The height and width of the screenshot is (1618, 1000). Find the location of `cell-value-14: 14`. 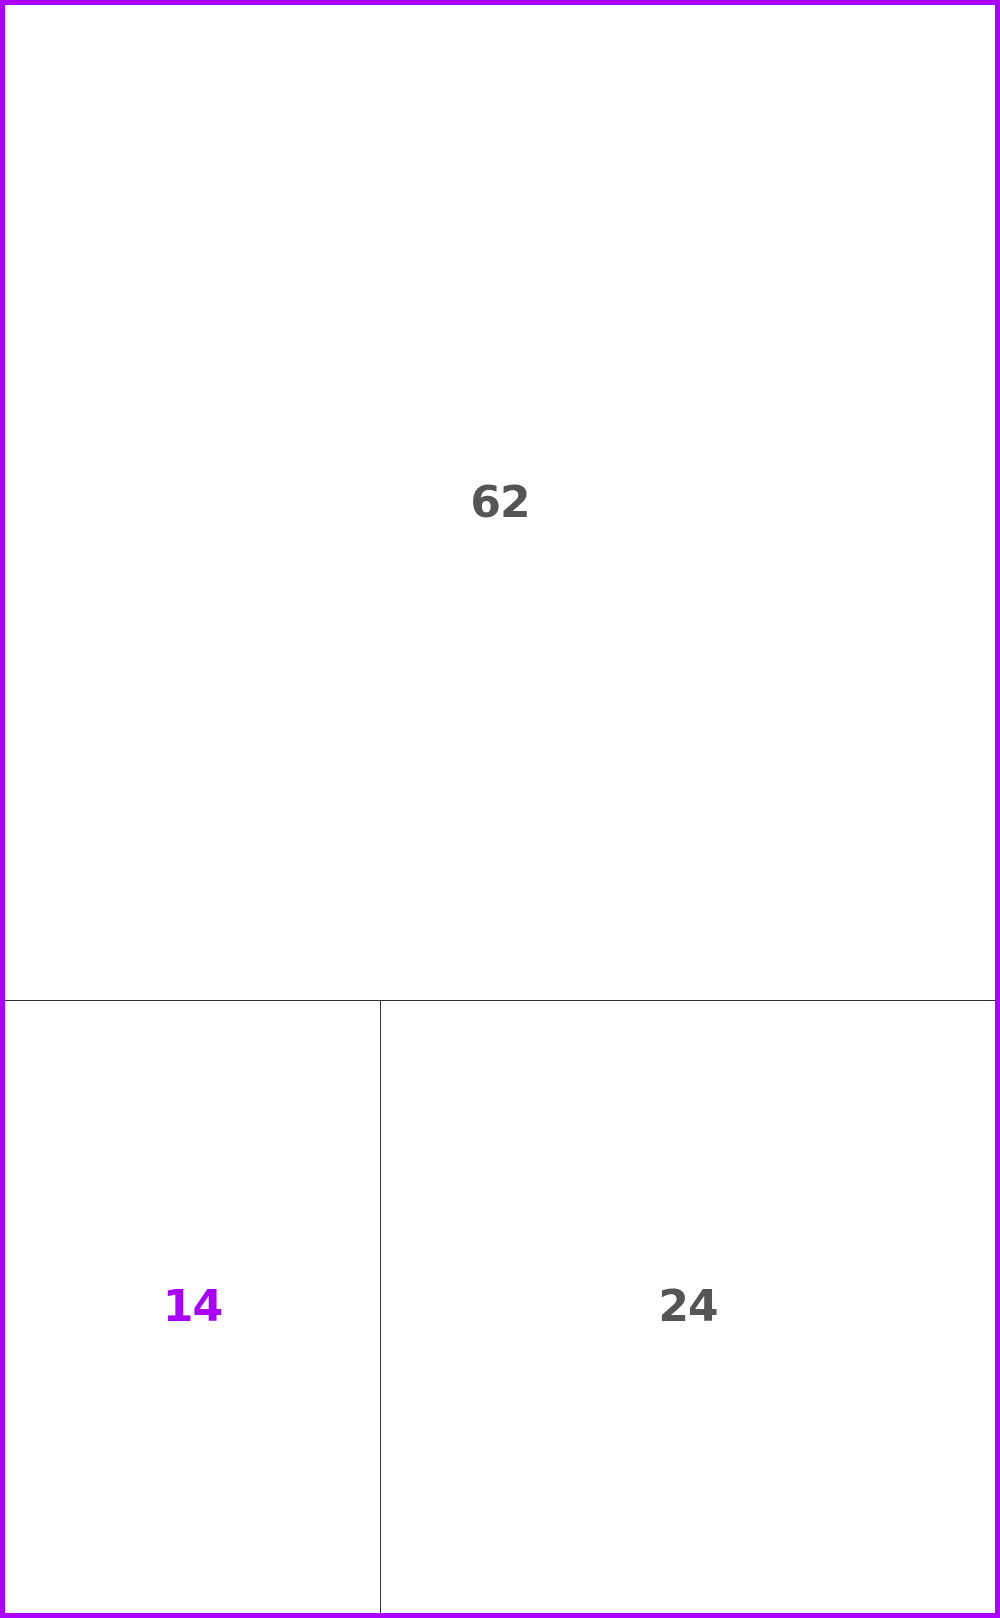

cell-value-14: 14 is located at coordinates (192, 1306).